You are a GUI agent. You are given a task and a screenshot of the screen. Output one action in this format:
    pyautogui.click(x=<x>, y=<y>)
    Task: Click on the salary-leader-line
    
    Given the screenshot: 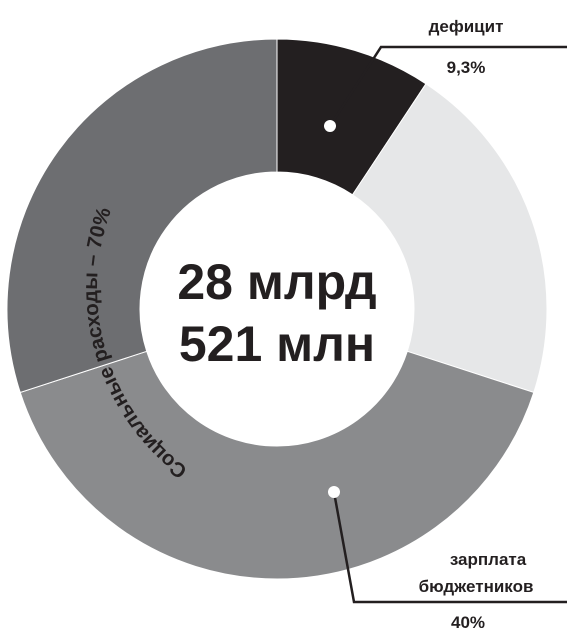 What is the action you would take?
    pyautogui.click(x=449, y=547)
    